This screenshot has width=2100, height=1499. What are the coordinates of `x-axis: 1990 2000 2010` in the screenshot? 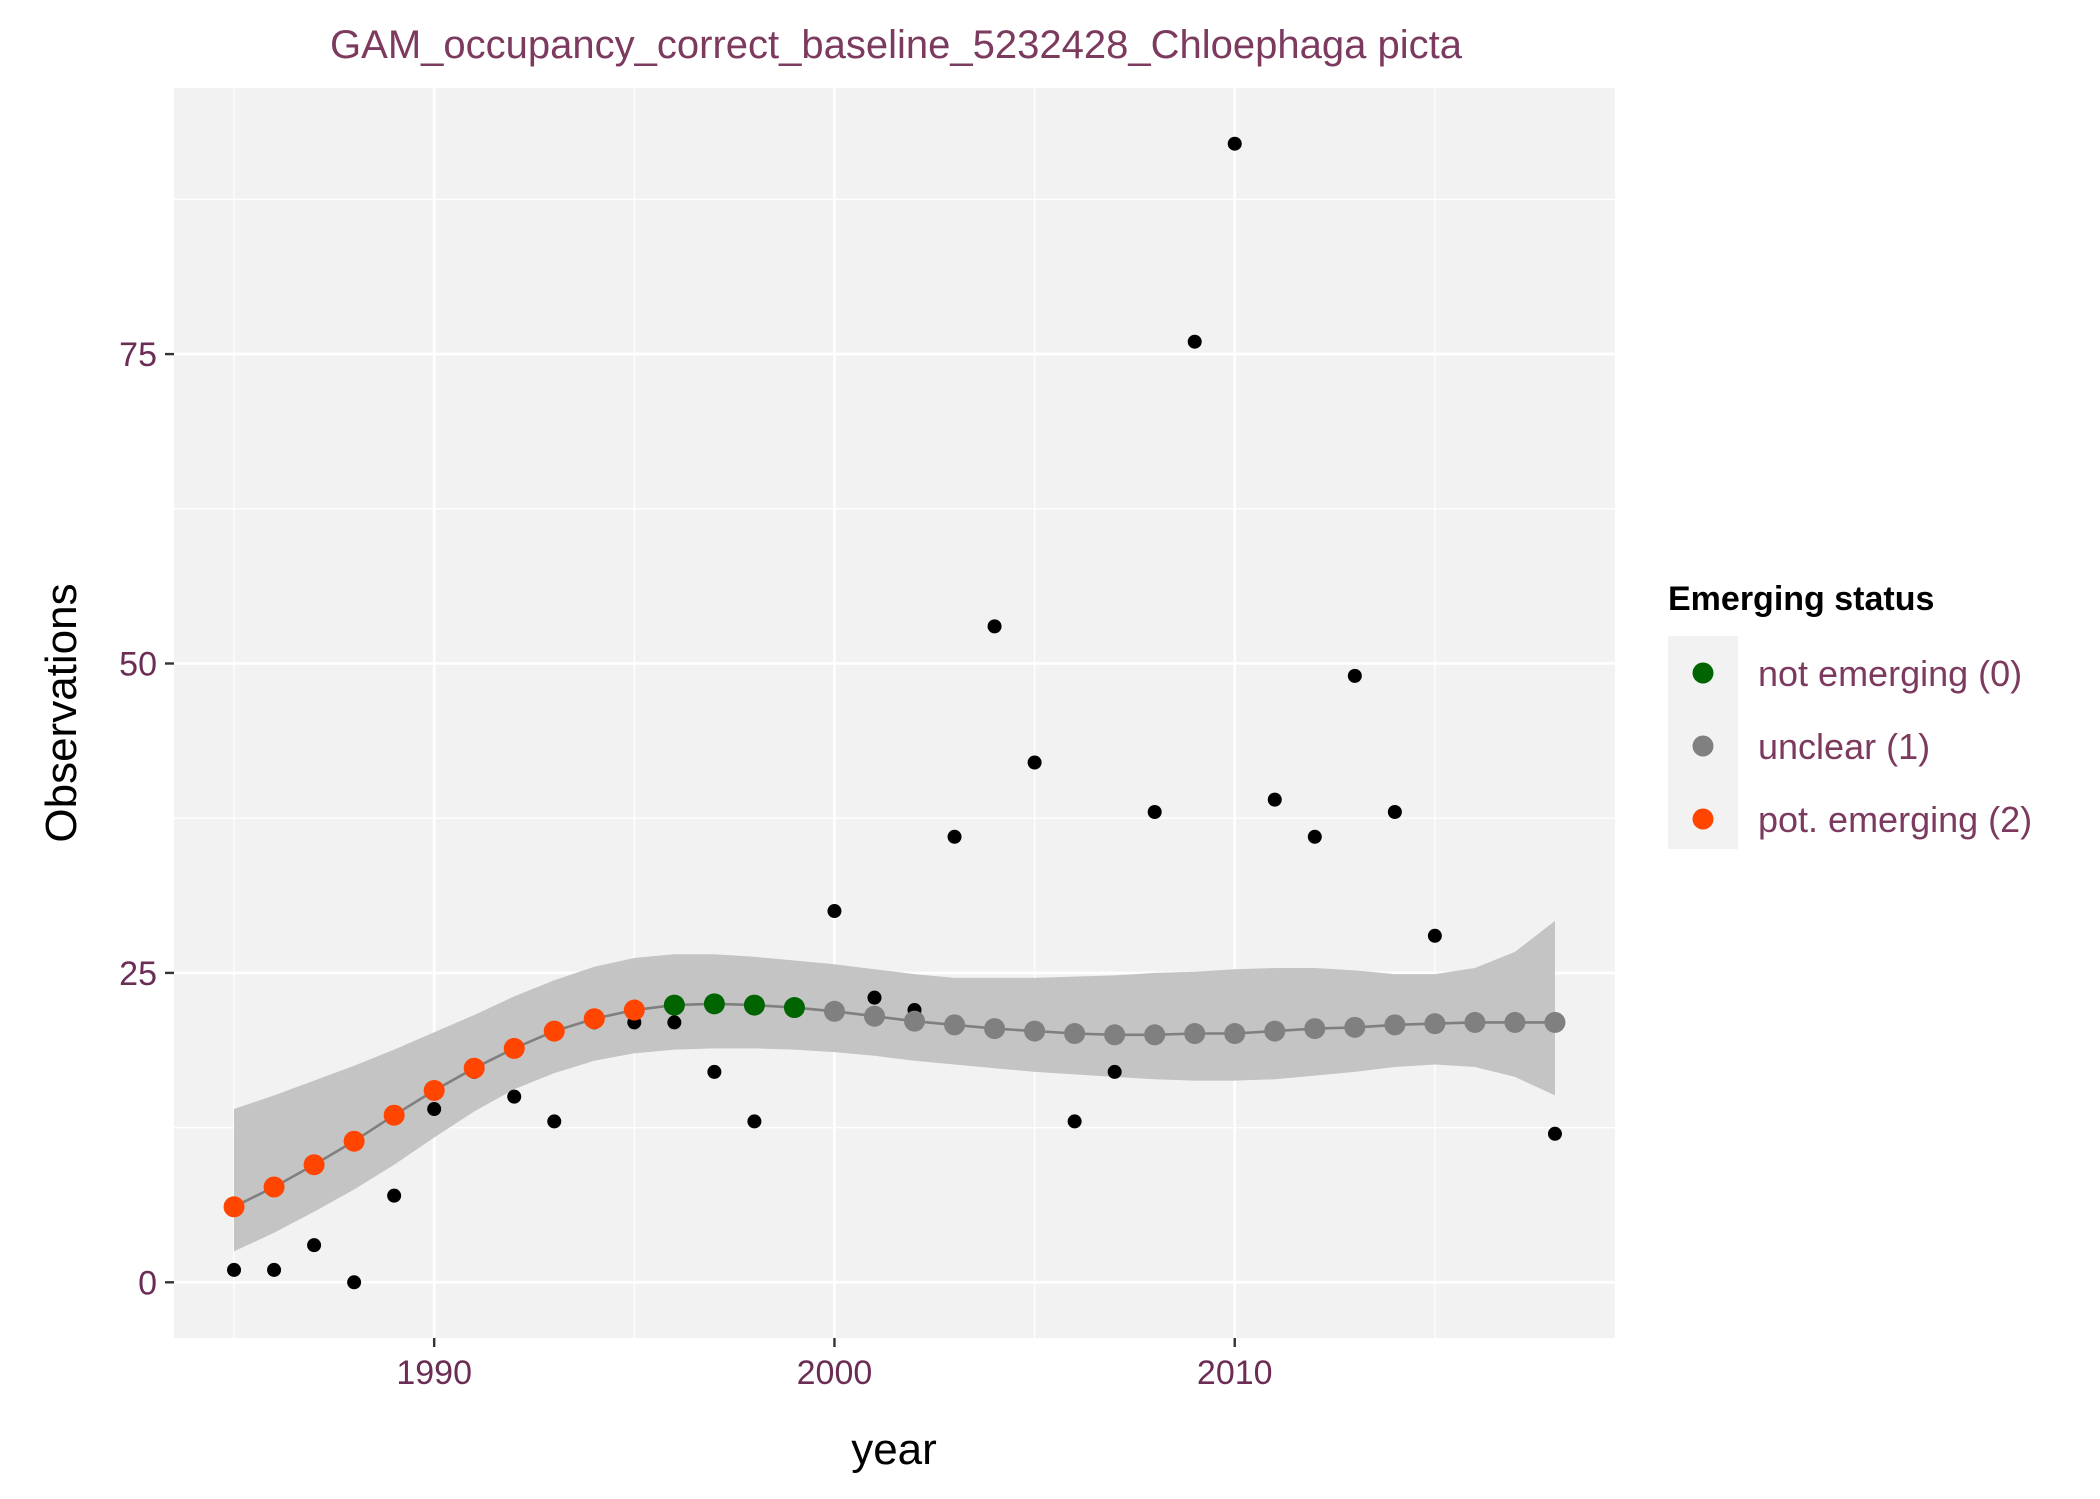 It's located at (834, 1365).